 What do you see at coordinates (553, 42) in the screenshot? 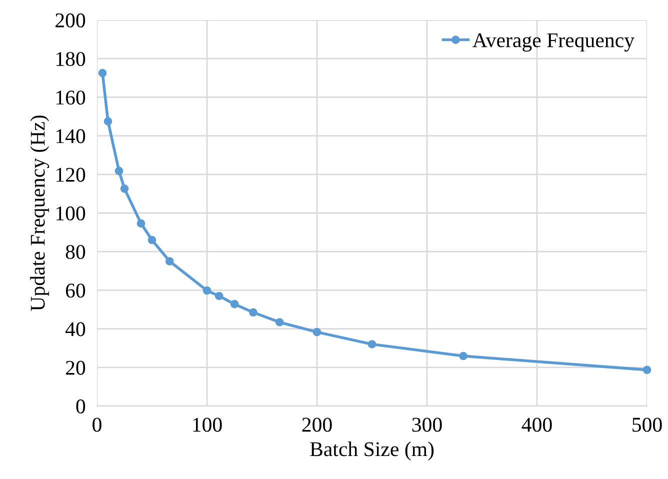
I see `legend-label: Average Frequency` at bounding box center [553, 42].